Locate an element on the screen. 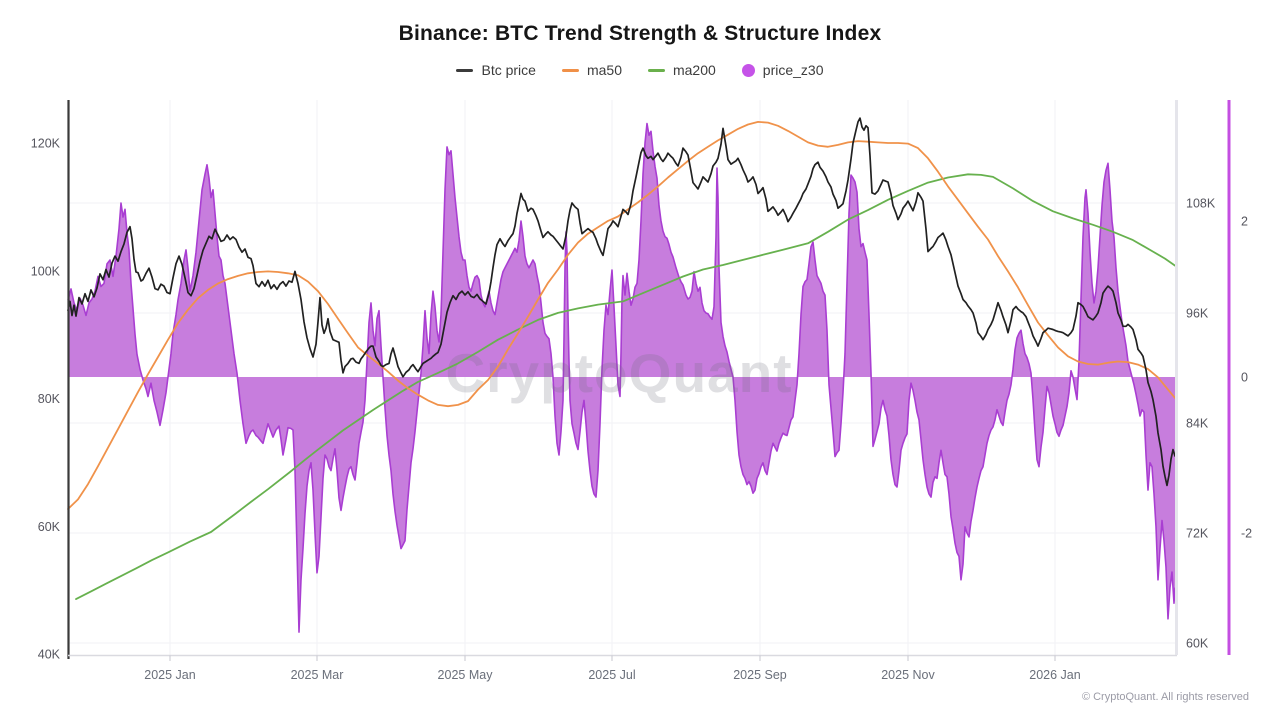  right-z-axis-tick-label: -2 is located at coordinates (1246, 534).